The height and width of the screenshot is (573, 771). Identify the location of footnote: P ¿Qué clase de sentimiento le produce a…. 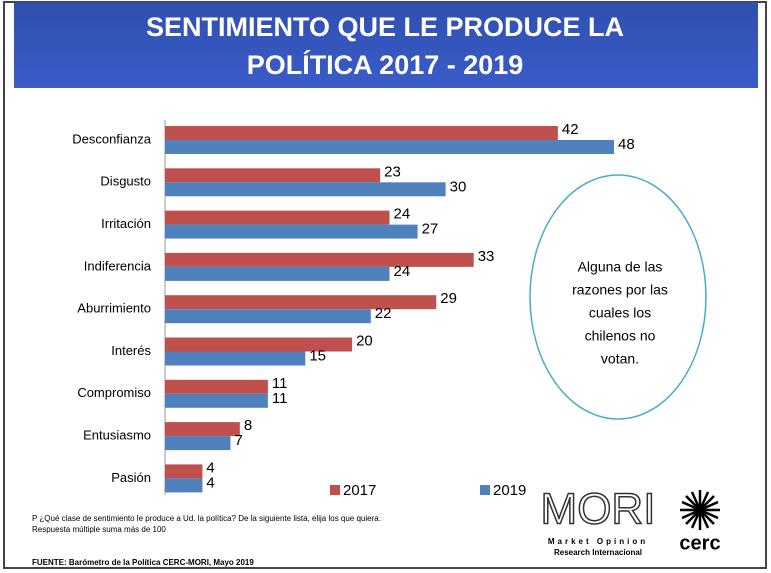
(206, 518).